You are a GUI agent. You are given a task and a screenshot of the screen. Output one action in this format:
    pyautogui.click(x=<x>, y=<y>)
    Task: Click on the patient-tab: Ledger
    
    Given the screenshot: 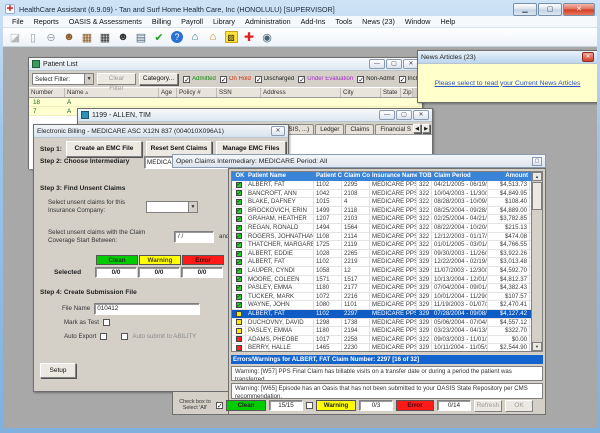 What is the action you would take?
    pyautogui.click(x=330, y=129)
    